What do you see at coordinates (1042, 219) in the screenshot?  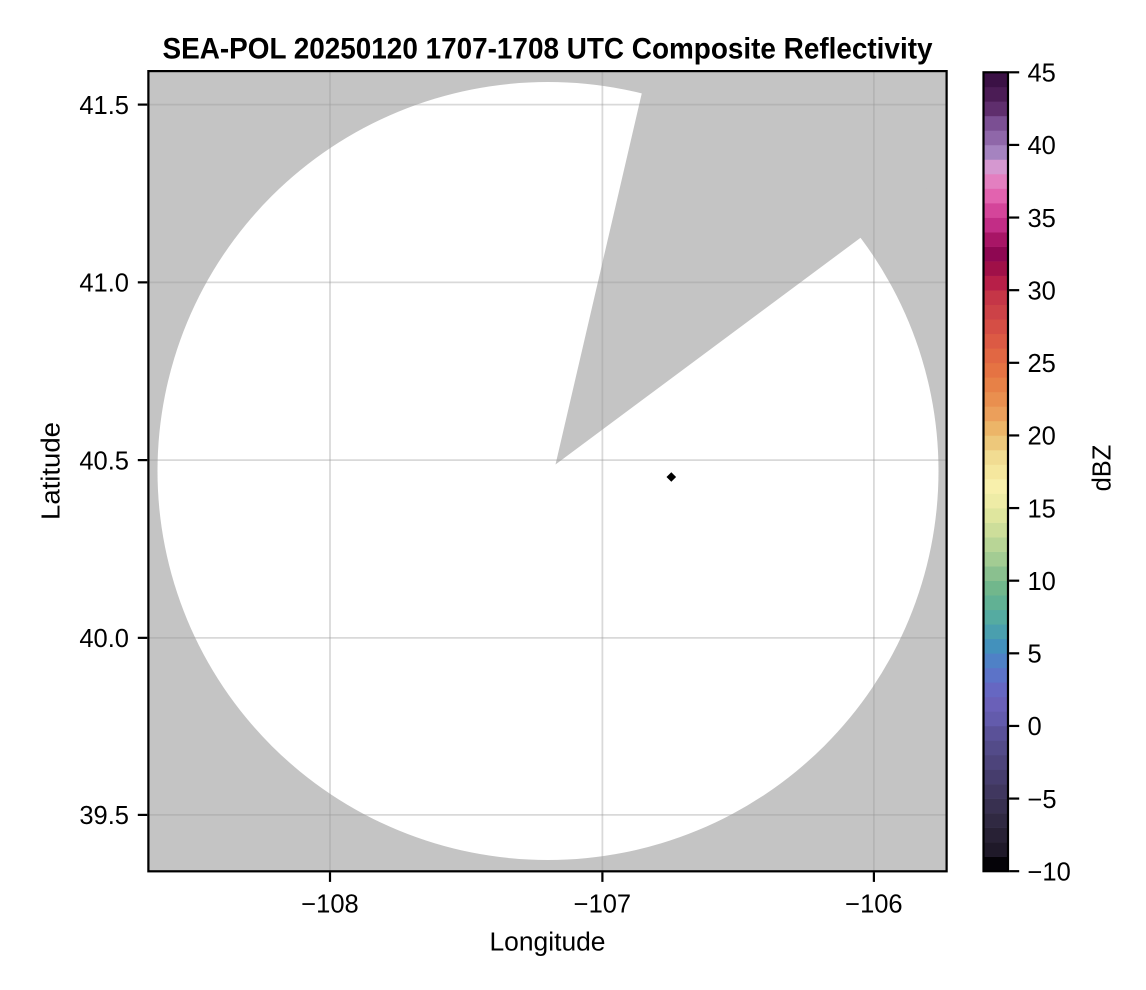 I see `svg-text: 35` at bounding box center [1042, 219].